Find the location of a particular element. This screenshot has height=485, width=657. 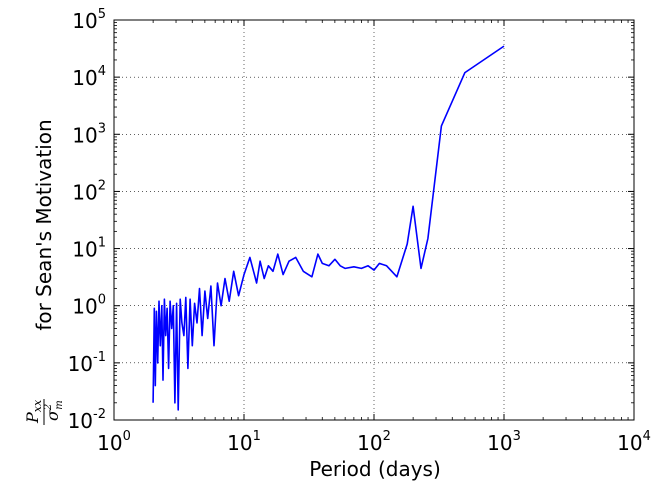

y-tick-label: 10⁻¹ is located at coordinates (87, 363).